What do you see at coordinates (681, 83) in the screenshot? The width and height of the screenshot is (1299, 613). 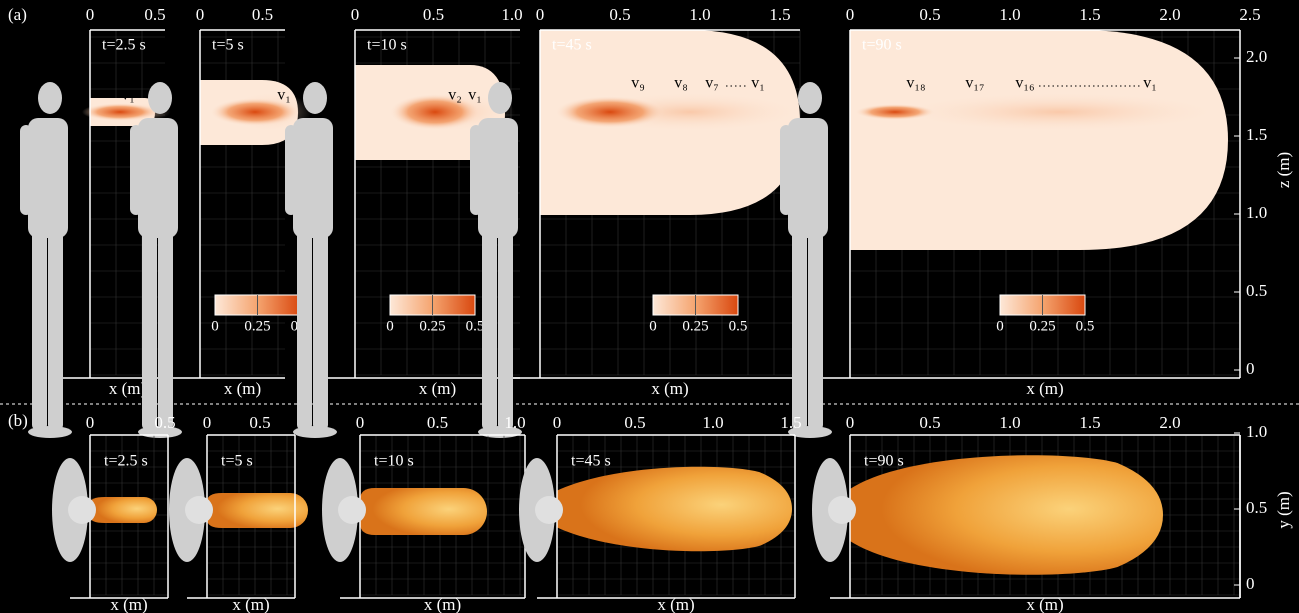 I see `marker-label: v₈` at bounding box center [681, 83].